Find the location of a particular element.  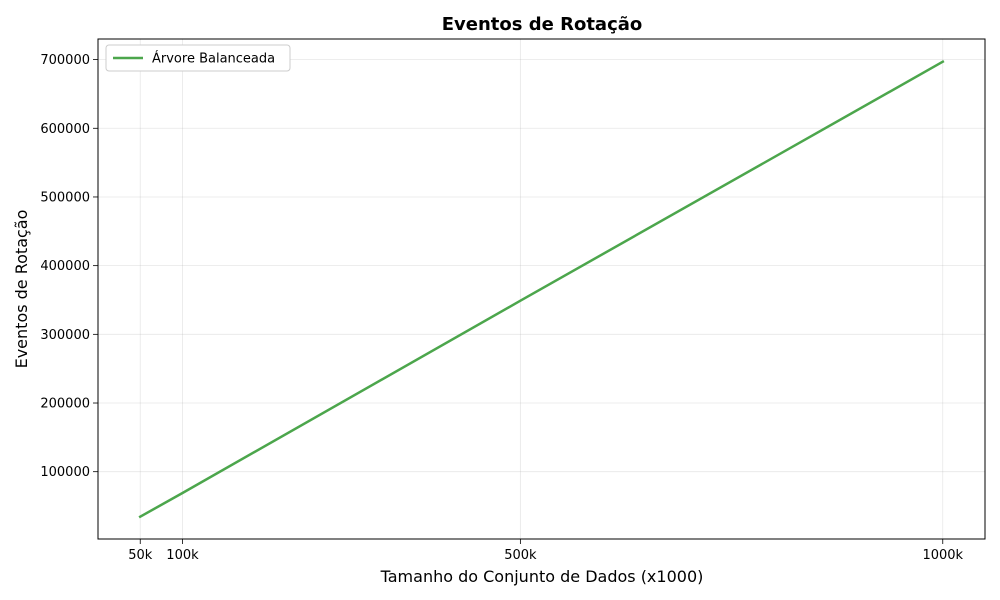

y-tick-label: 600000 is located at coordinates (65, 129).